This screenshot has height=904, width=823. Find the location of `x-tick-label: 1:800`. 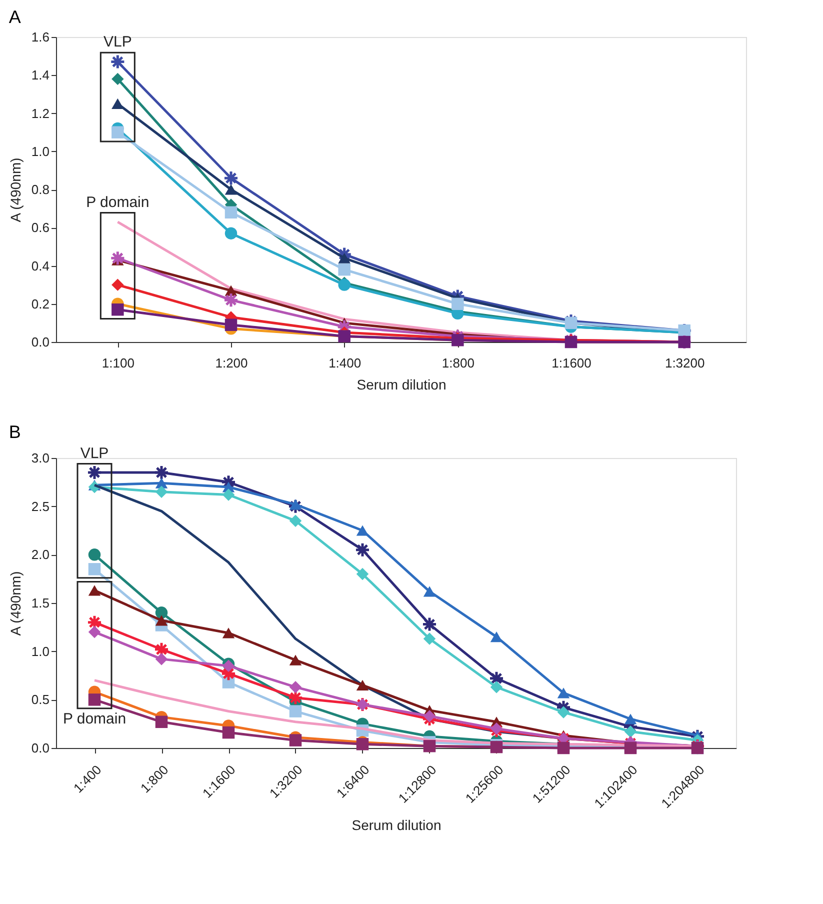

x-tick-label: 1:800 is located at coordinates (458, 363).